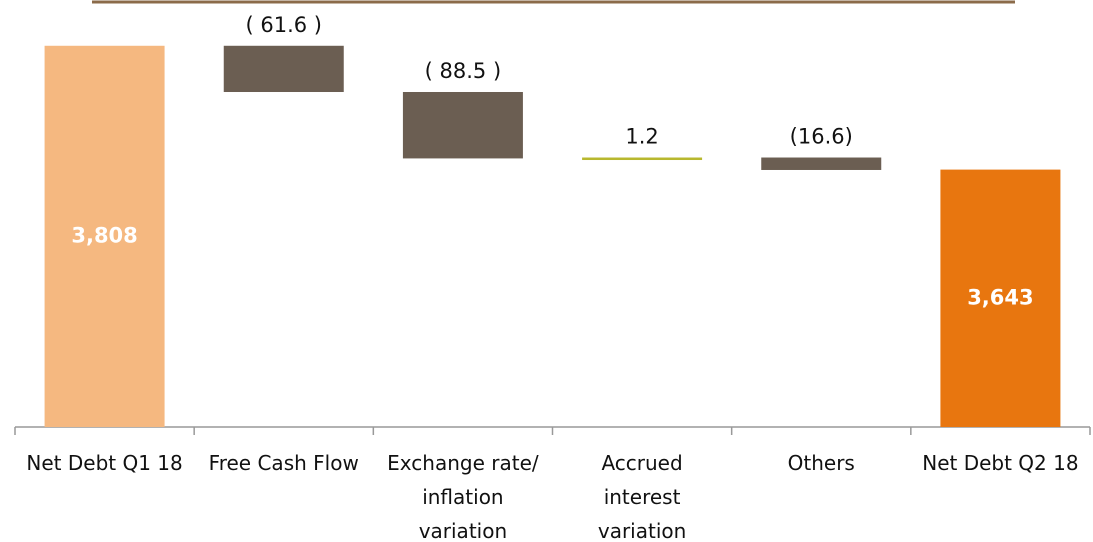  Describe the element at coordinates (284, 25) in the screenshot. I see `value-label: ( 61.6 )` at that location.